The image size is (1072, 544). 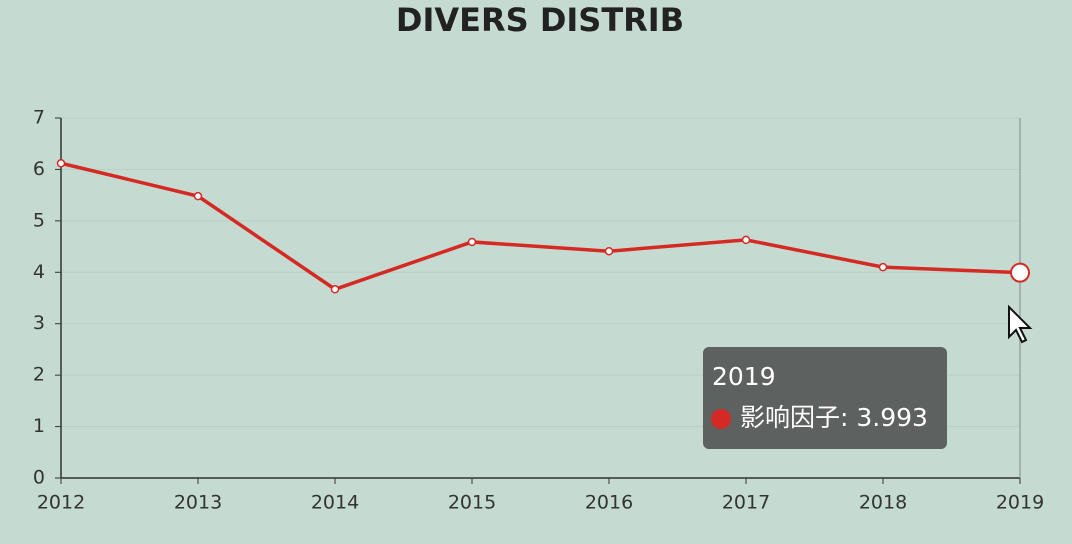 I want to click on tooltip: 2019 影响因子: 3.993, so click(x=825, y=398).